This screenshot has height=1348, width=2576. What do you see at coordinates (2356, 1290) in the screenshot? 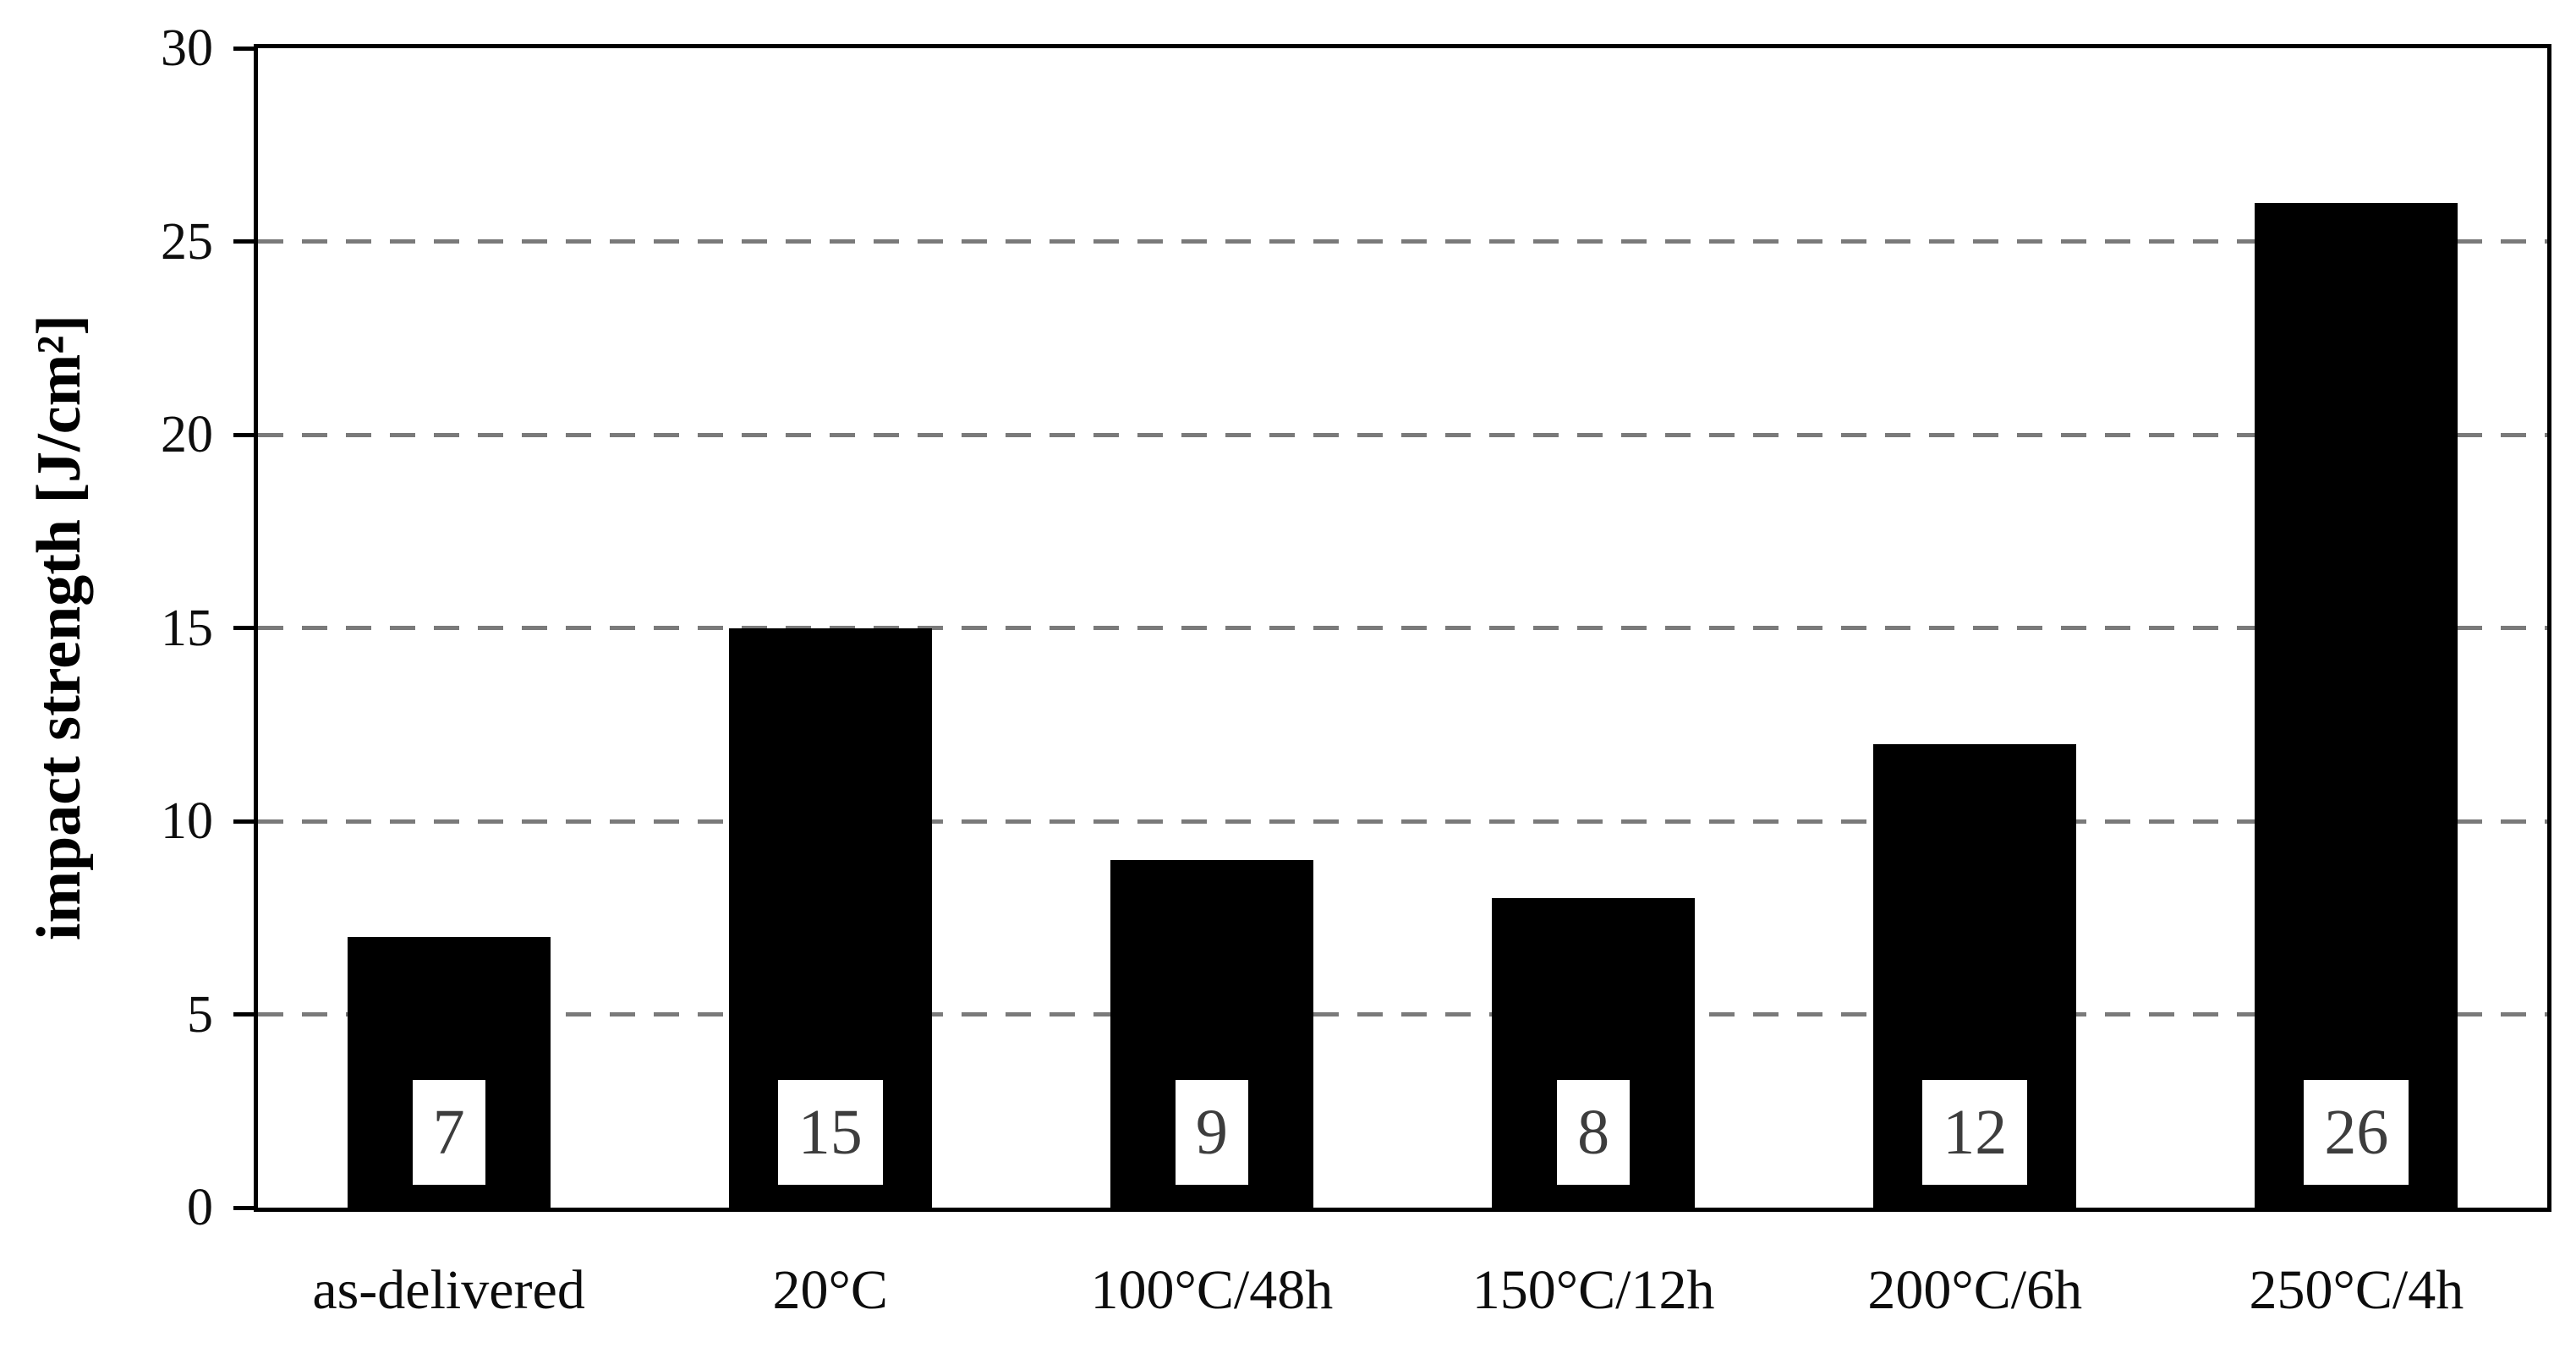
I see `x-tick-label-250°C/4h: 250°C/4h` at bounding box center [2356, 1290].